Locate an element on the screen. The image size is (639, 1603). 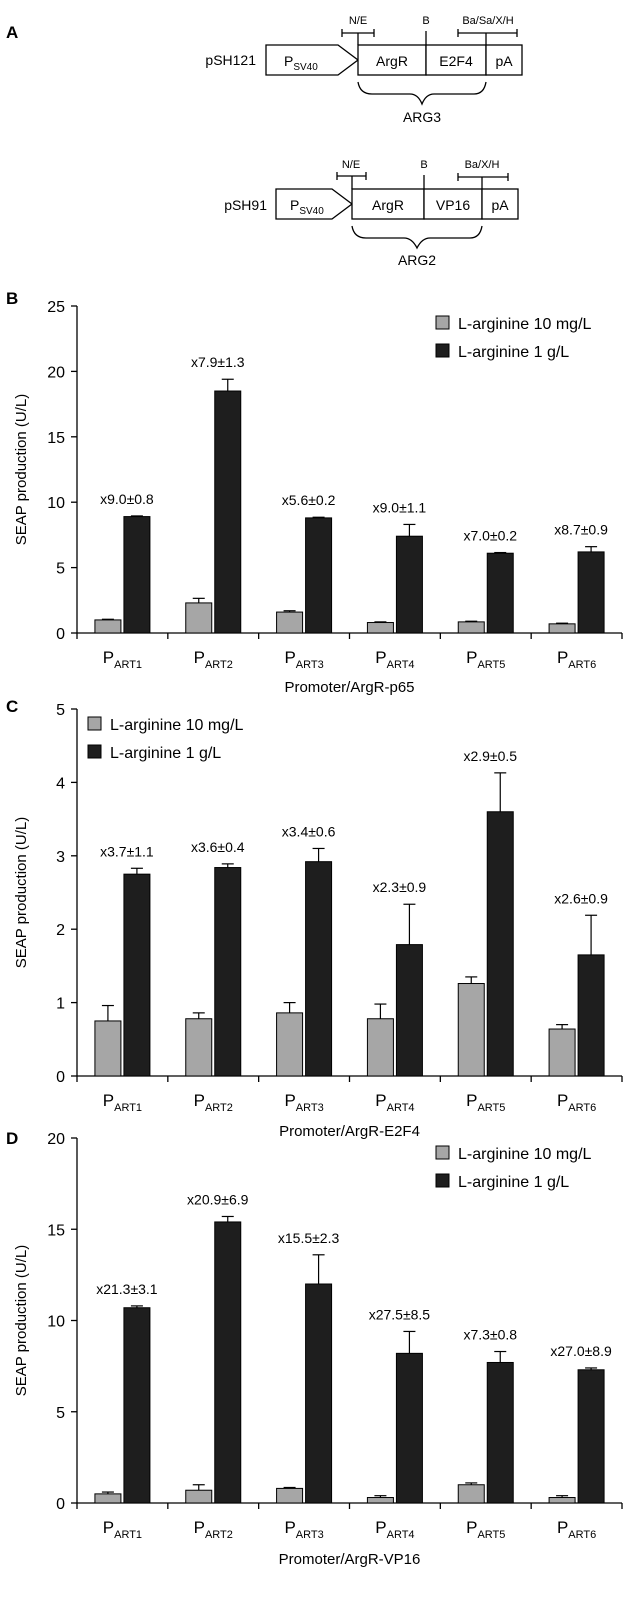
data-annotation: x3.7±1.1 is located at coordinates (127, 851).